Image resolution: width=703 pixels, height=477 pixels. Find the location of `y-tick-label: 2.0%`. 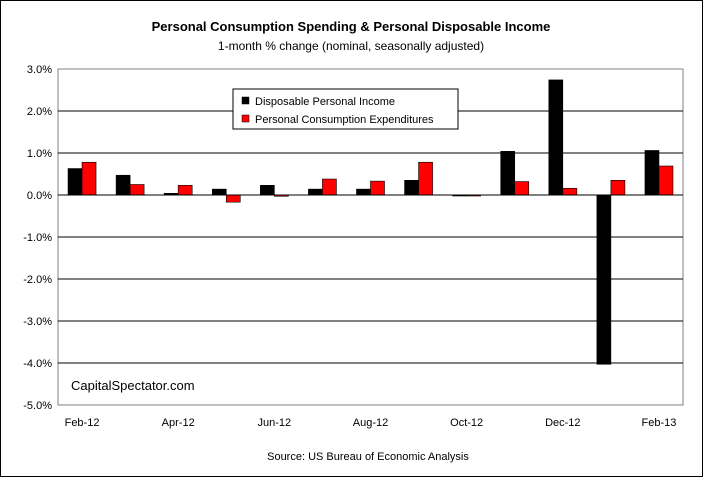

y-tick-label: 2.0% is located at coordinates (39, 112).